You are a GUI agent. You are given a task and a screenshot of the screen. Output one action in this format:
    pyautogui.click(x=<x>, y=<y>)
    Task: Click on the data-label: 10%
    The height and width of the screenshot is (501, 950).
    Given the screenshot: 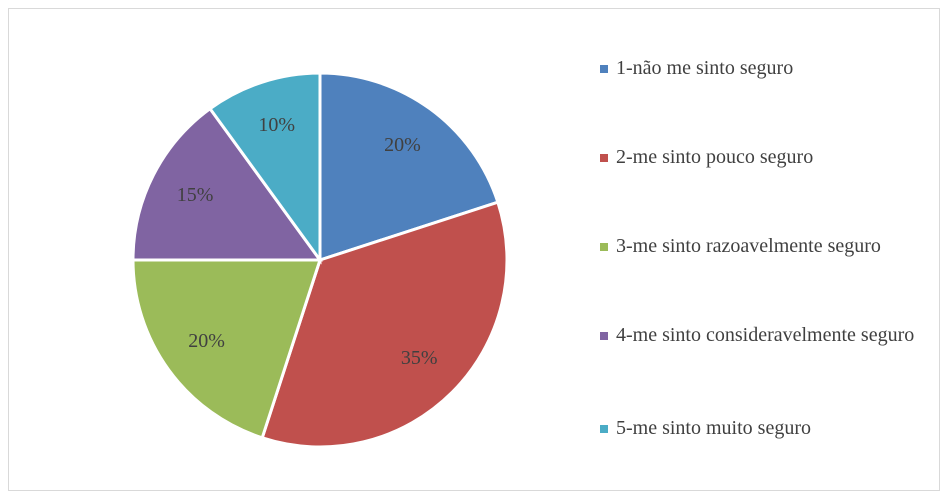 What is the action you would take?
    pyautogui.click(x=276, y=125)
    